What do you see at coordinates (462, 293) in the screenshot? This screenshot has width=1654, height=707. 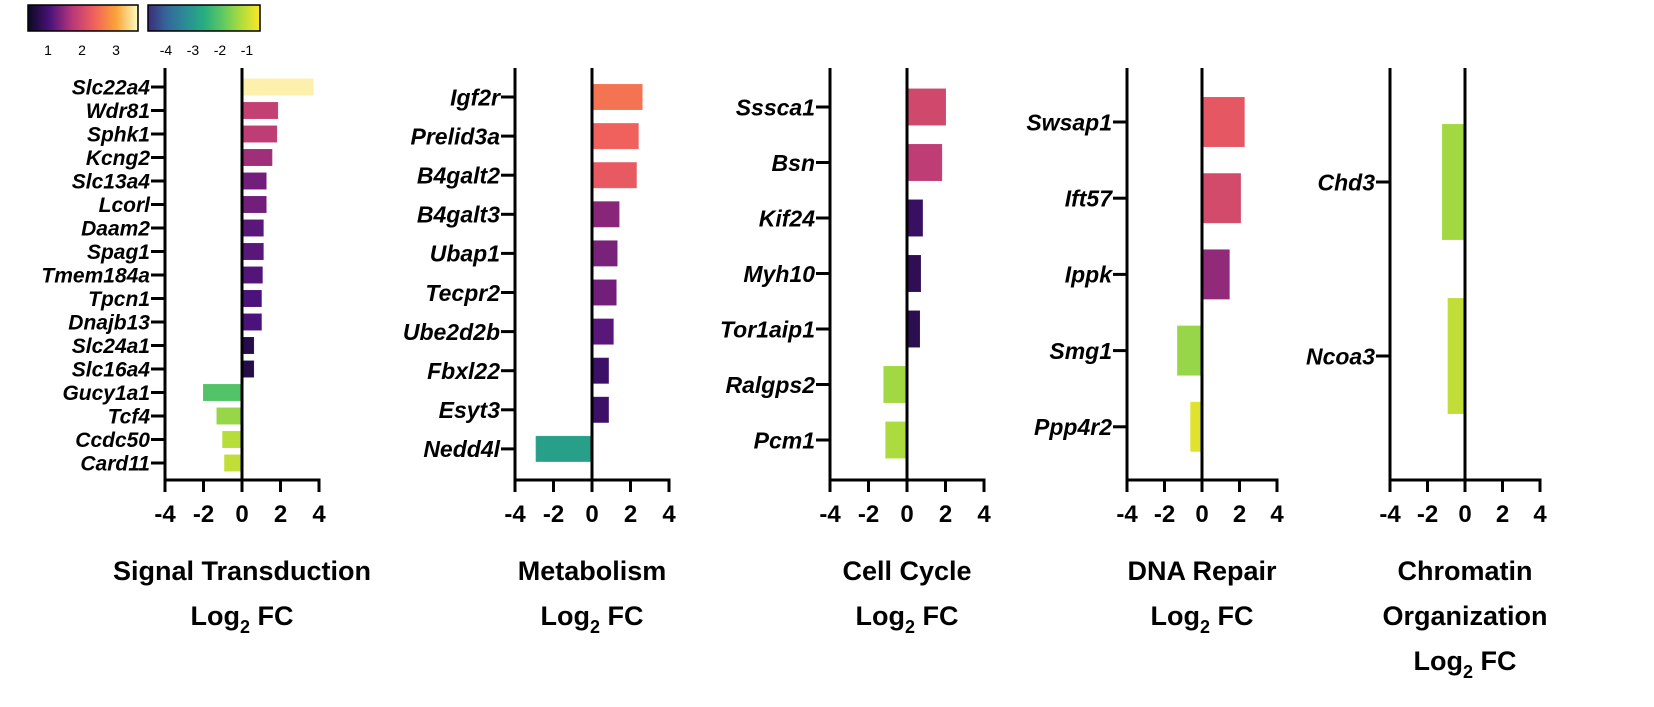 I see `gene-label: Tecpr2` at bounding box center [462, 293].